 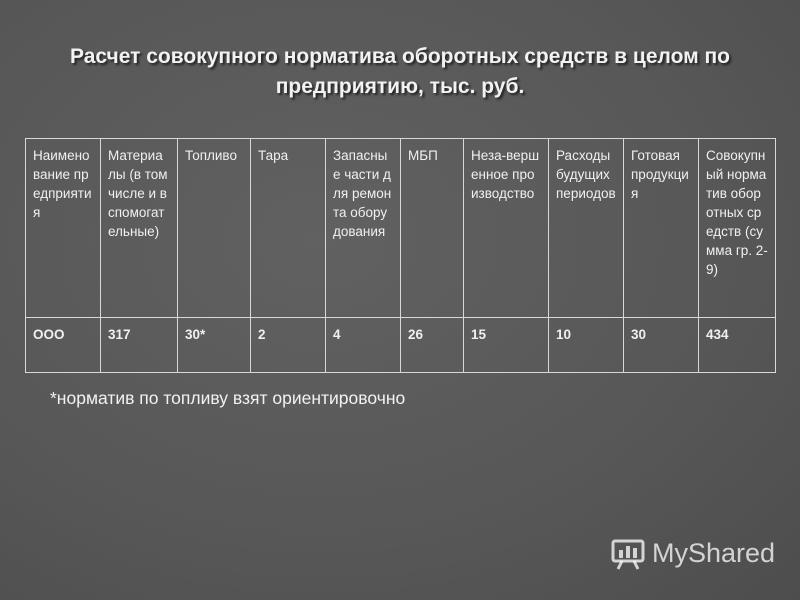 I want to click on cell: 30*, so click(x=214, y=345).